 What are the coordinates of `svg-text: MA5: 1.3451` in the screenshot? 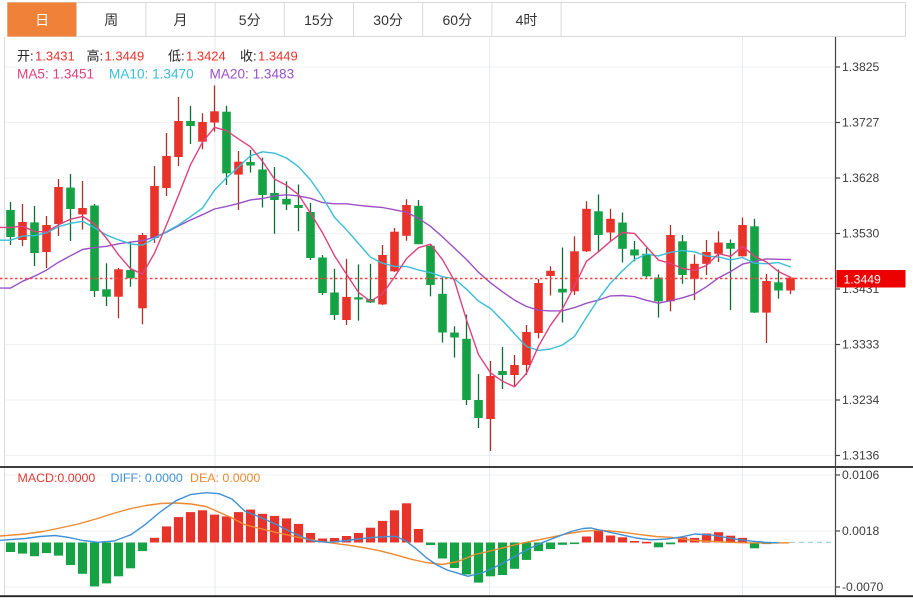 It's located at (55, 74).